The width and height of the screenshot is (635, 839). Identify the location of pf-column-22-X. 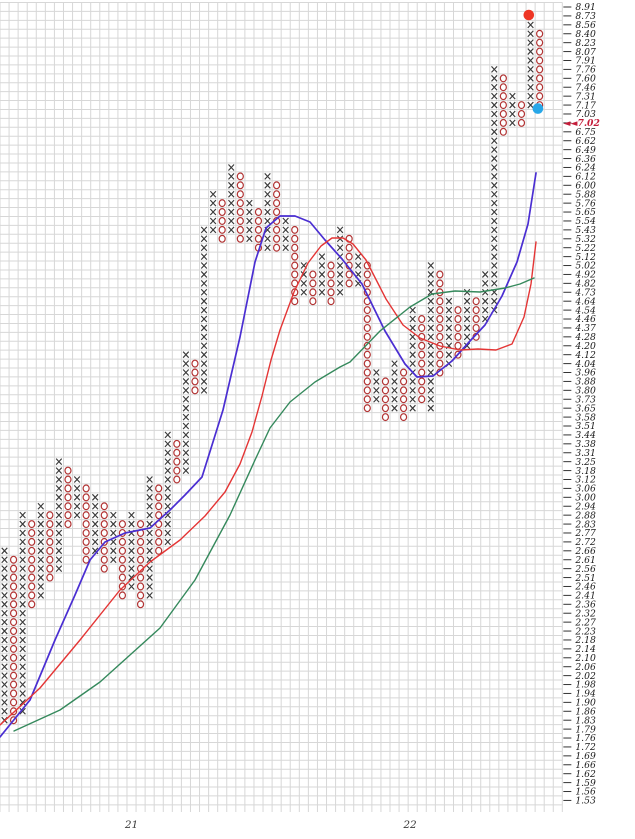
(204, 310).